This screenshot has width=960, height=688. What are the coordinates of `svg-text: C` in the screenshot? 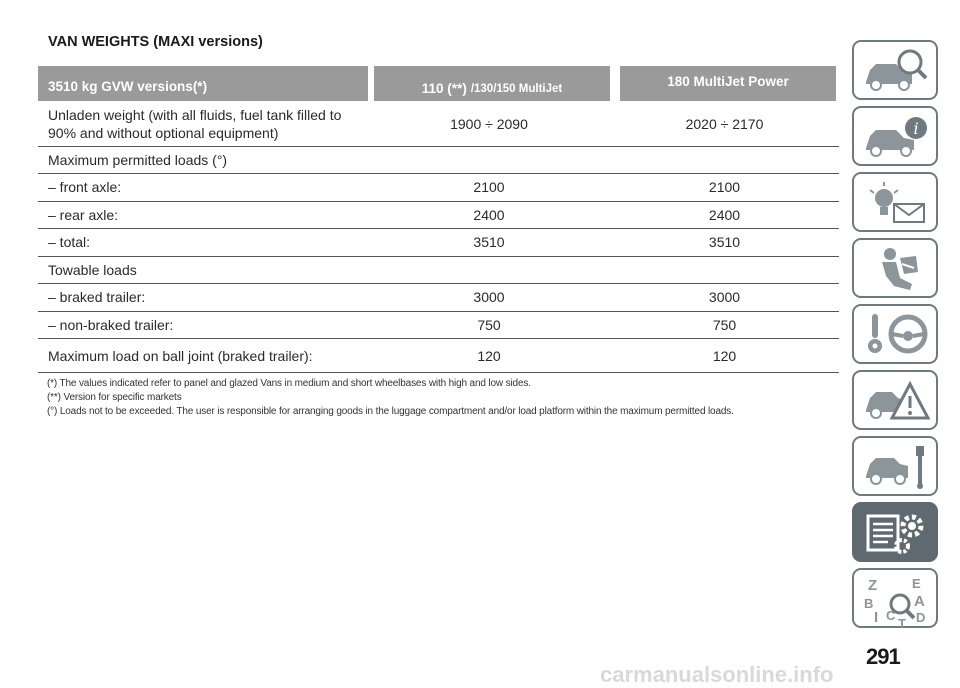 It's located at (891, 615).